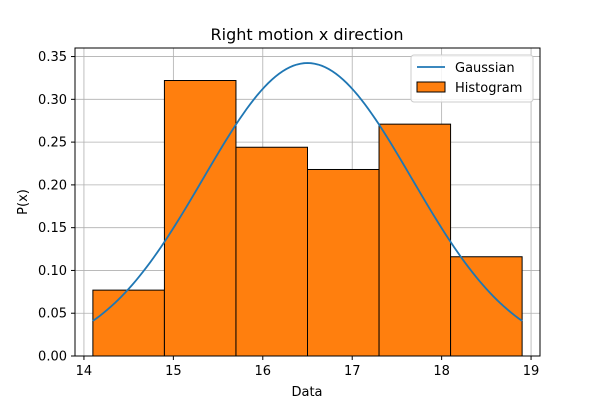  I want to click on x-axis-label: Data, so click(306, 392).